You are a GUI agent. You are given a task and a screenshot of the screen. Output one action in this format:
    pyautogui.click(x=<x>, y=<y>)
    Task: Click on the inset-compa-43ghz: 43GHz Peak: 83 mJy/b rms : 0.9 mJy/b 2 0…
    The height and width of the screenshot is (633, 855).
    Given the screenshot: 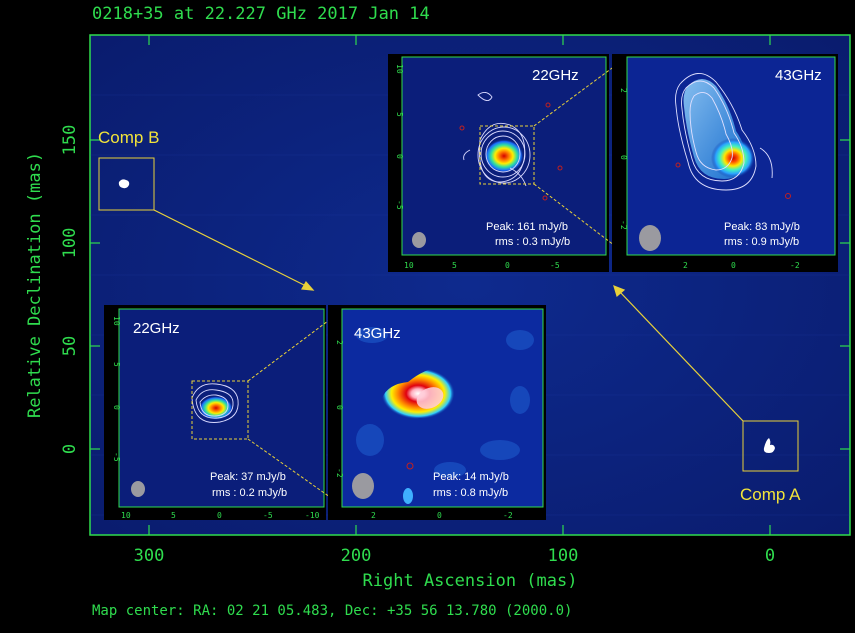 What is the action you would take?
    pyautogui.click(x=725, y=163)
    